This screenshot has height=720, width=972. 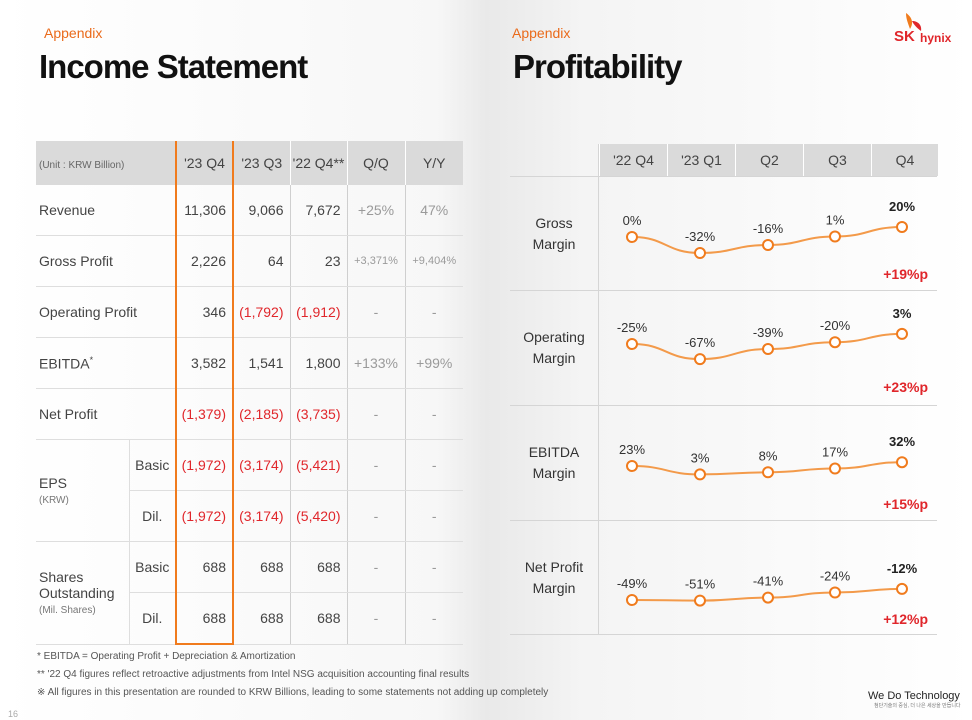 I want to click on revenue-23q3: 9,066, so click(x=261, y=210).